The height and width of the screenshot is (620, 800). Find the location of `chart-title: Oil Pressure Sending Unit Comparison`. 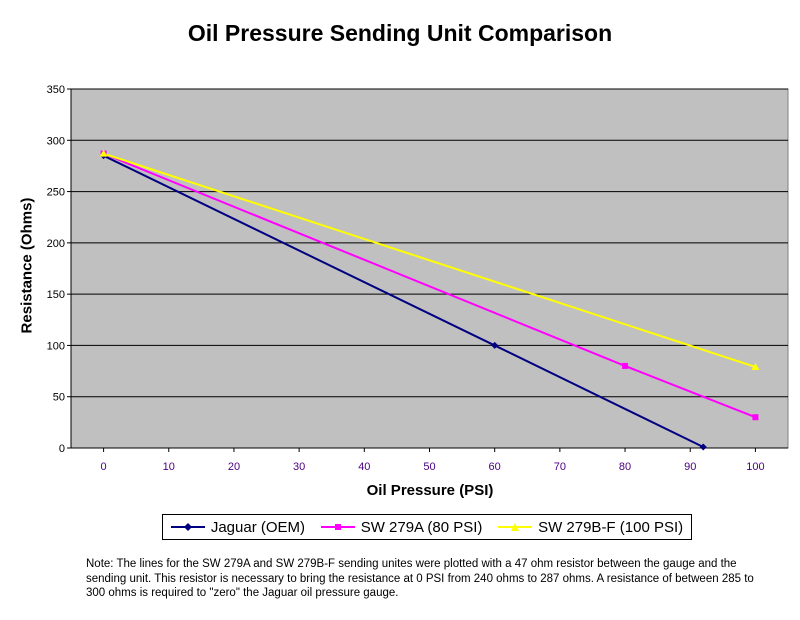

chart-title: Oil Pressure Sending Unit Comparison is located at coordinates (400, 33).